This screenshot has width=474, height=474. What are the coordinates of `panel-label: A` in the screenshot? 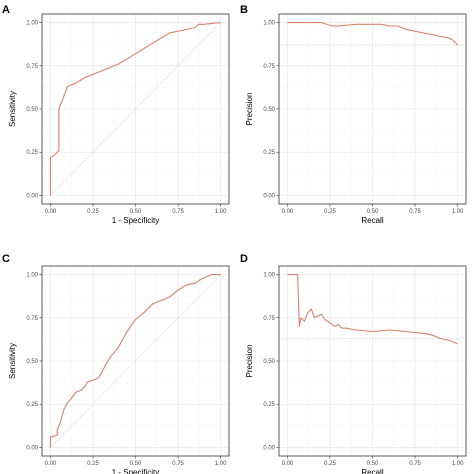 It's located at (6, 10).